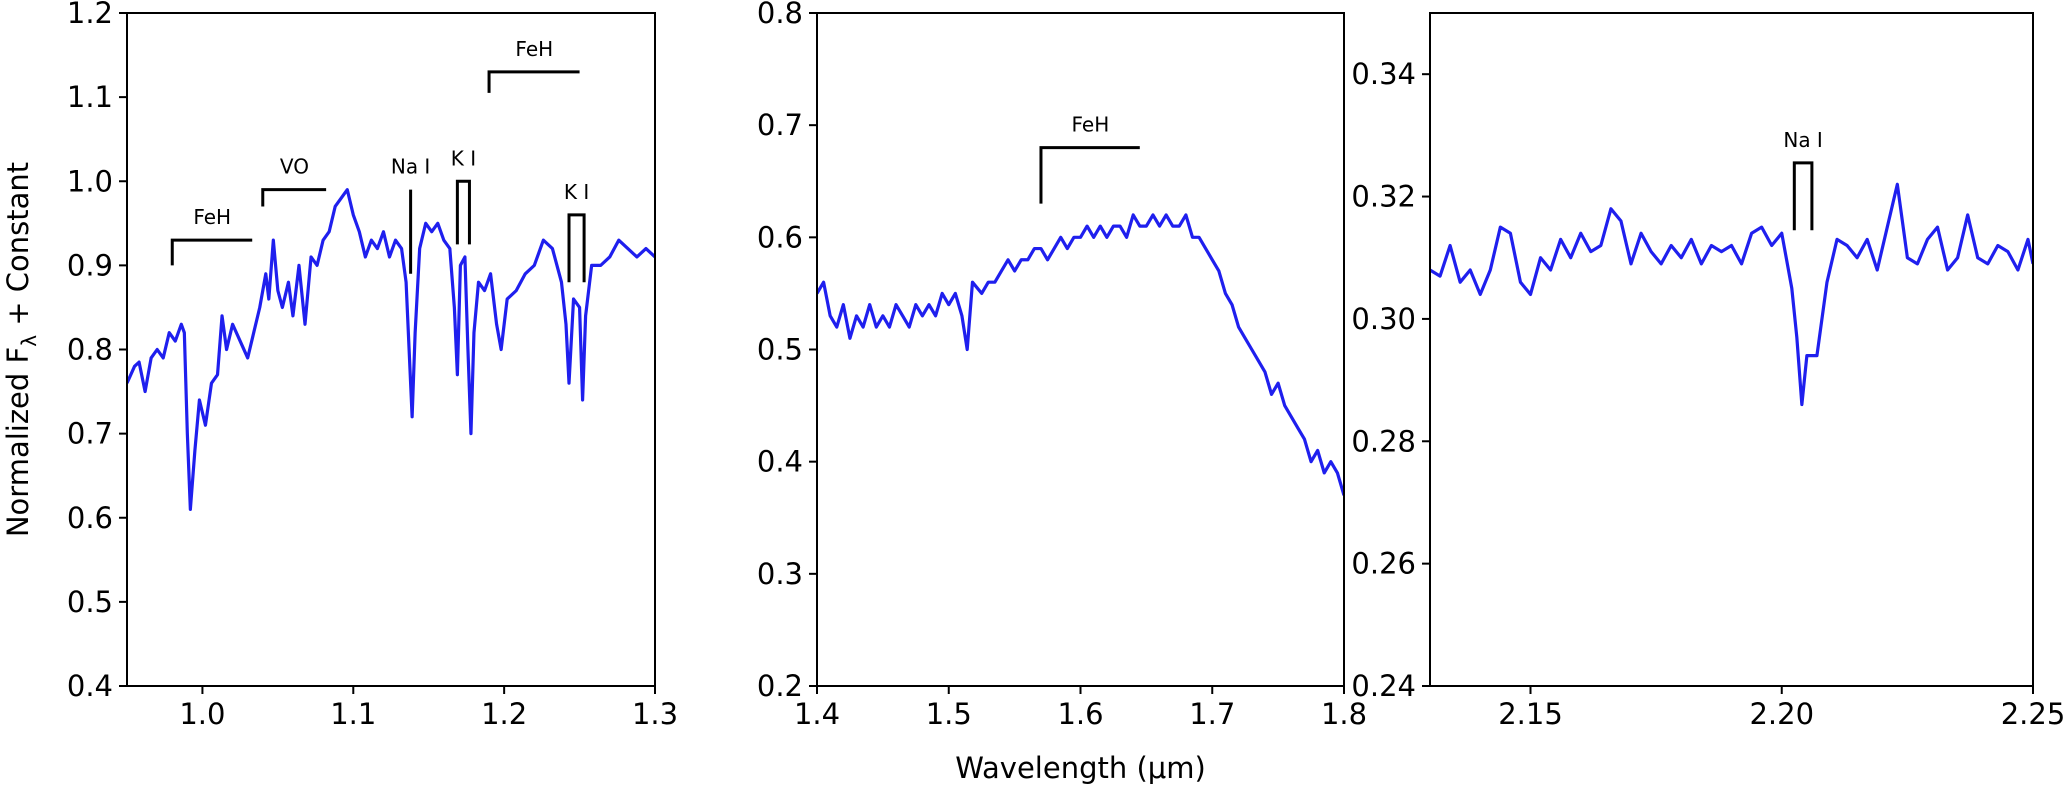  I want to click on x-tick-label: 1.0, so click(202, 714).